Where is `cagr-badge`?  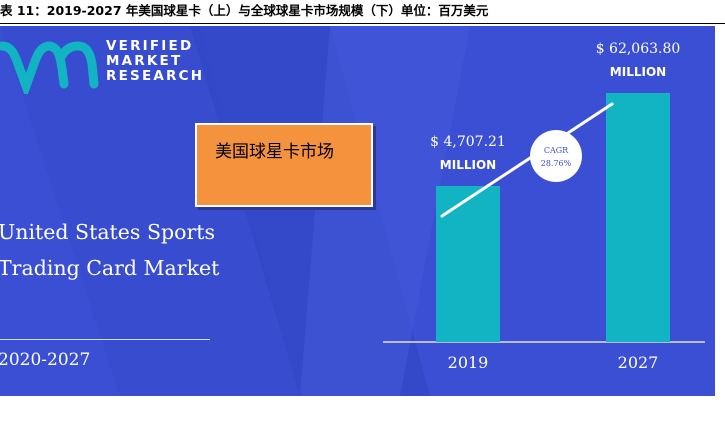 cagr-badge is located at coordinates (556, 156).